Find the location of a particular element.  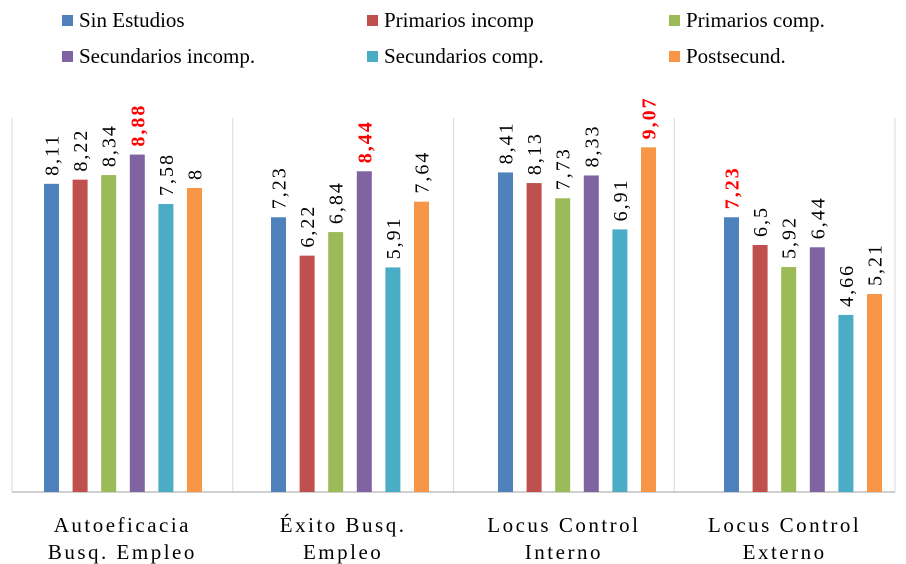

legend-item: Primarios comp. is located at coordinates (747, 20).